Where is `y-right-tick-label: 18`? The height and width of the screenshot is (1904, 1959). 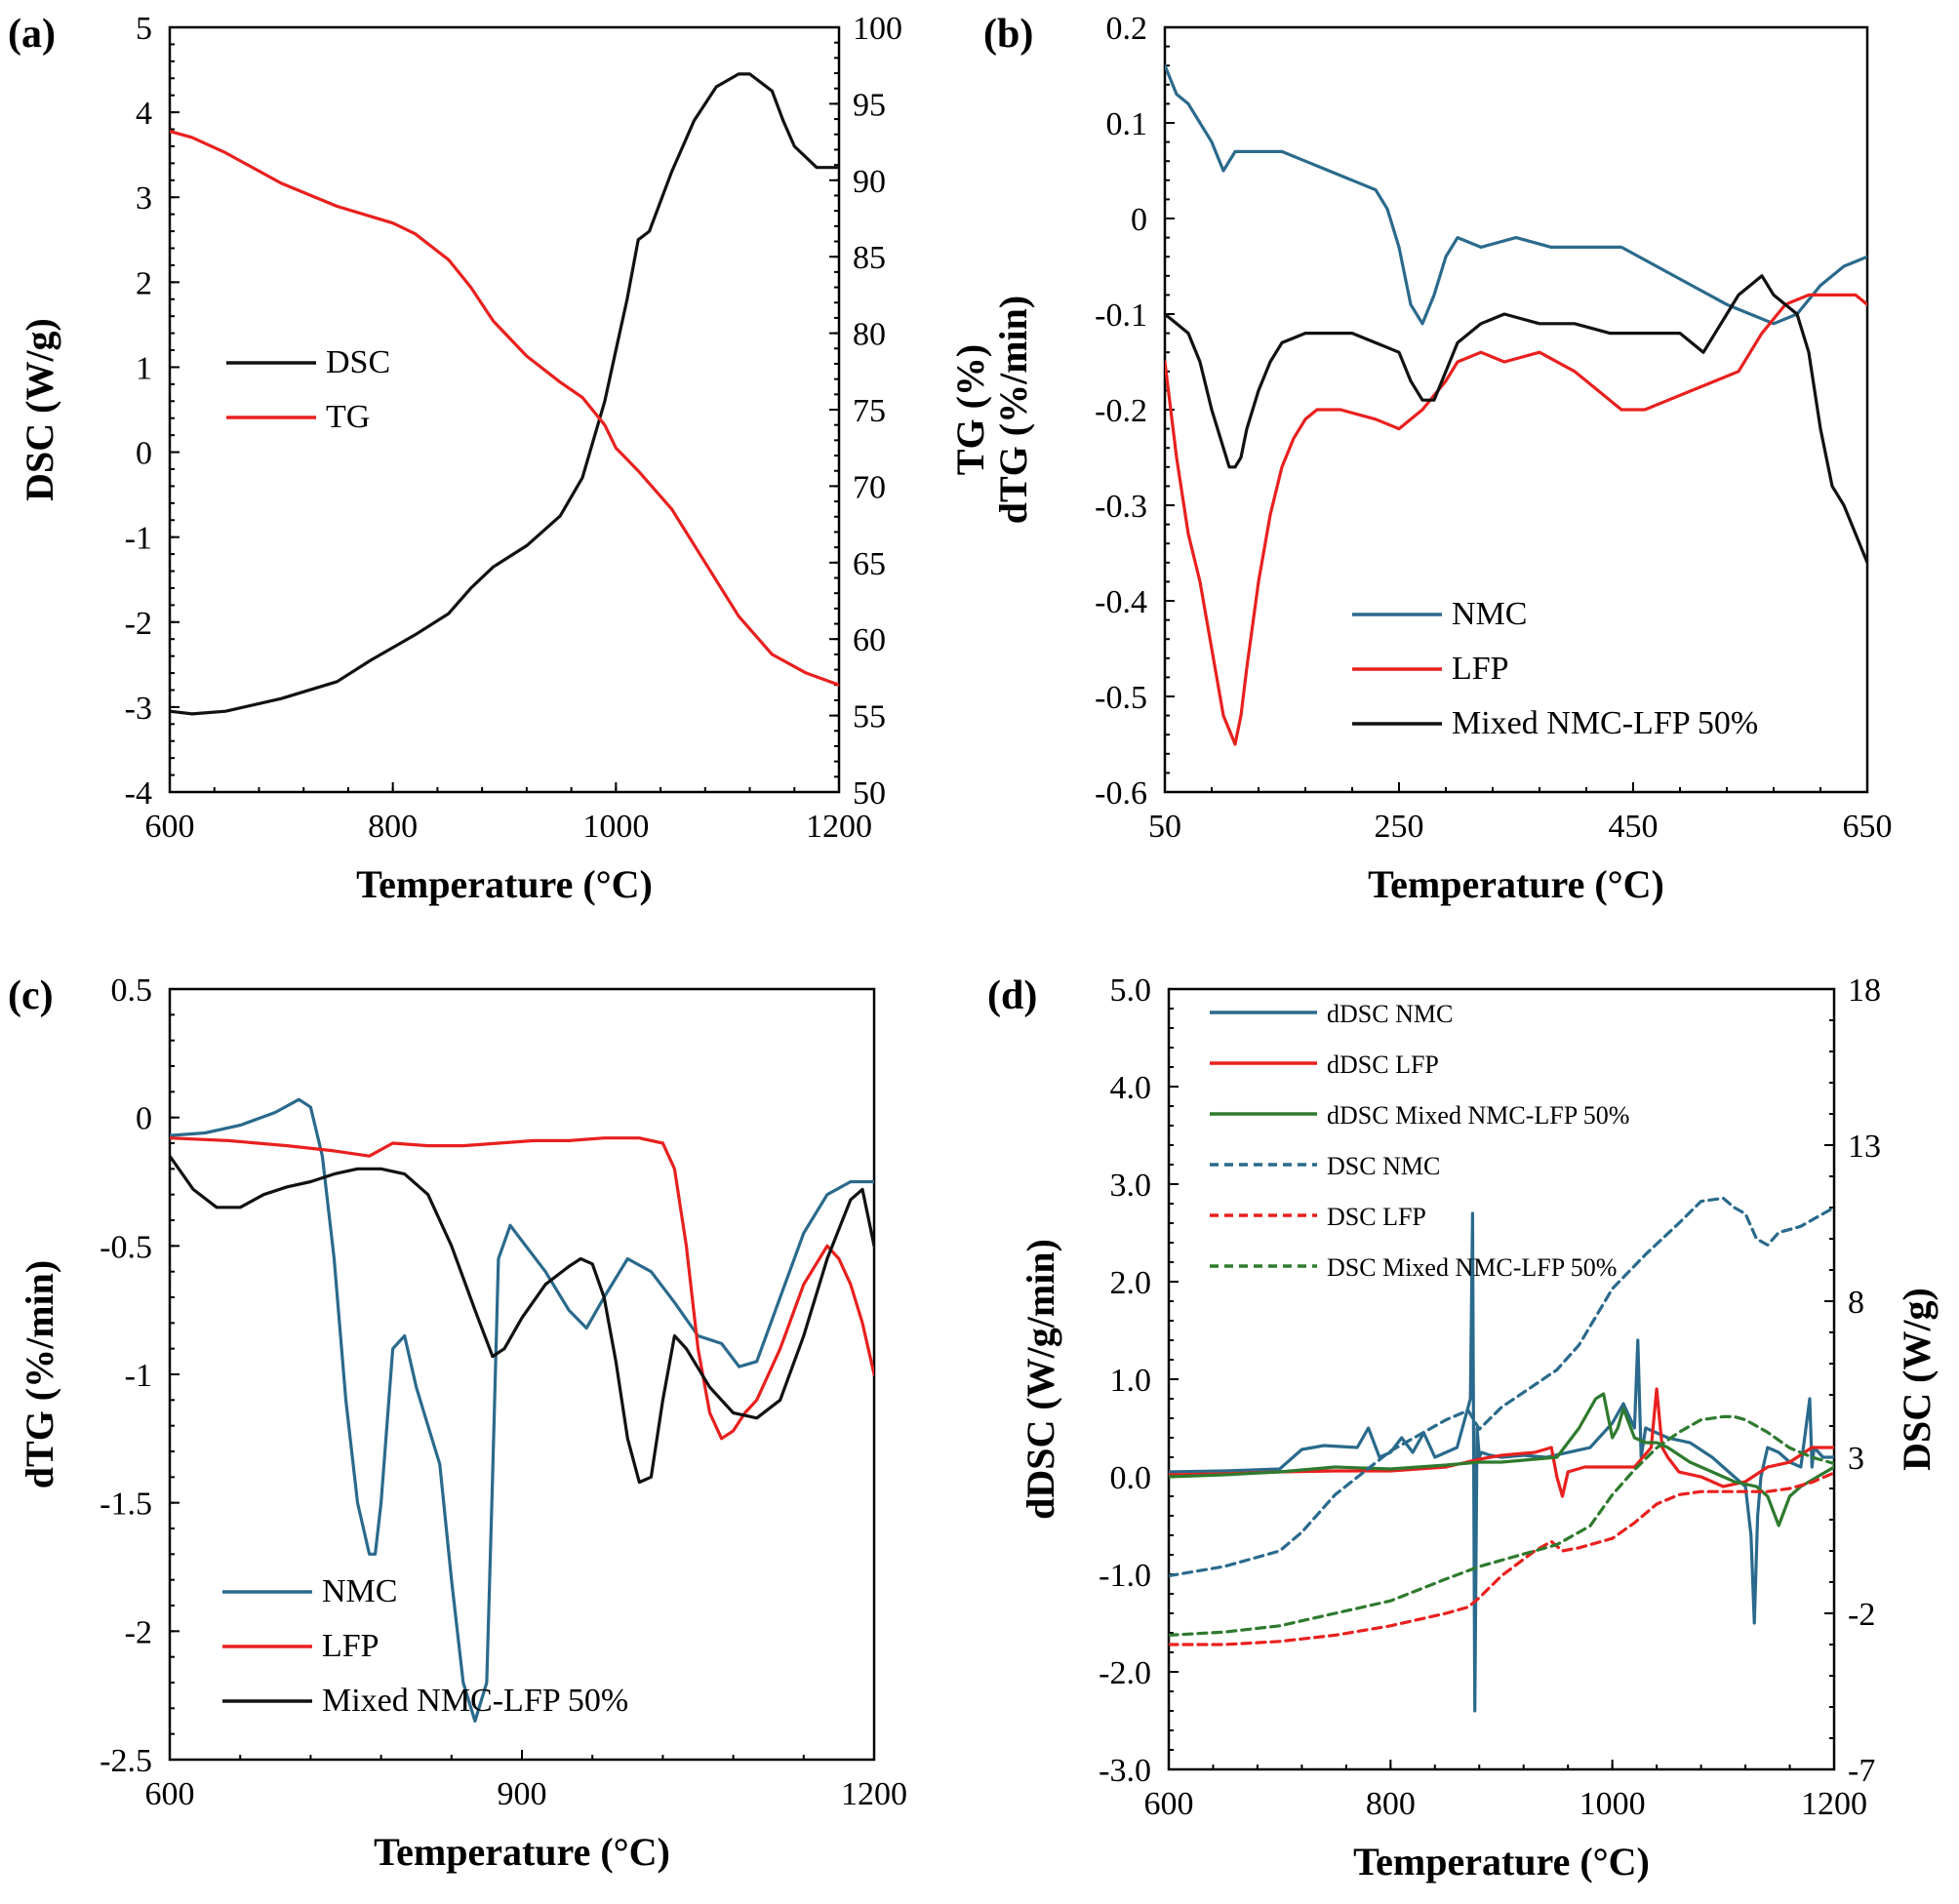
y-right-tick-label: 18 is located at coordinates (1865, 990).